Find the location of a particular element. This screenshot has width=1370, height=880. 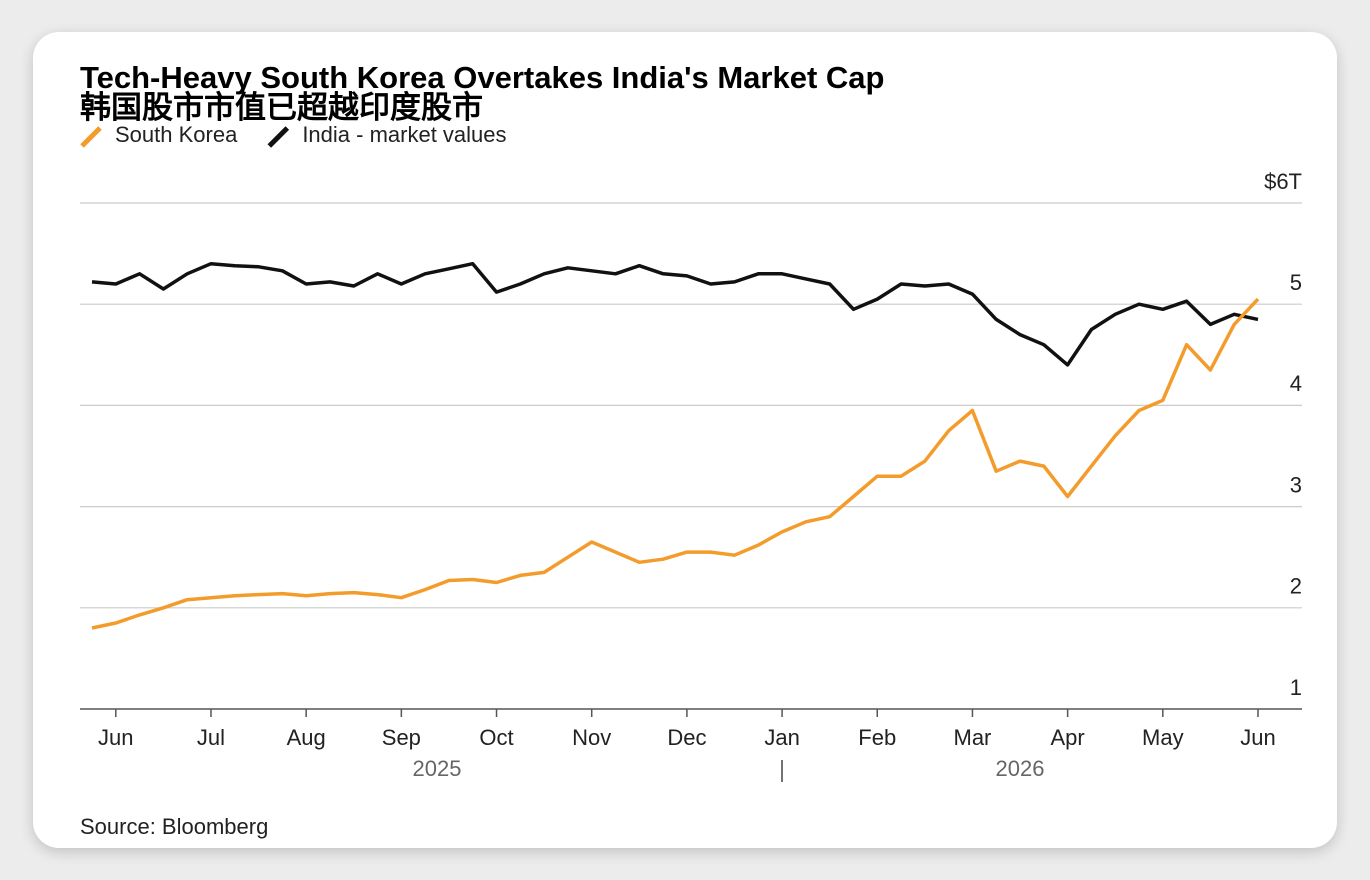

x-tick-label: Nov is located at coordinates (591, 737).